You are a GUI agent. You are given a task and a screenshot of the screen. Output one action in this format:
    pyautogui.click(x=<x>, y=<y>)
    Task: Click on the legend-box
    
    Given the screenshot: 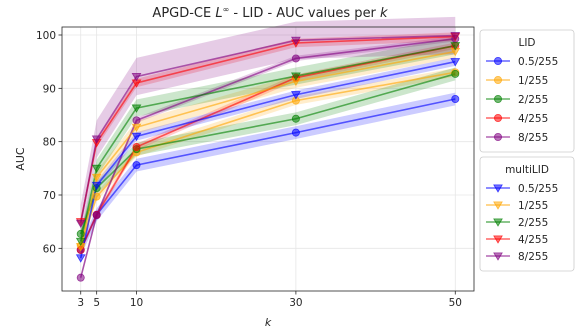 What is the action you would take?
    pyautogui.click(x=527, y=214)
    